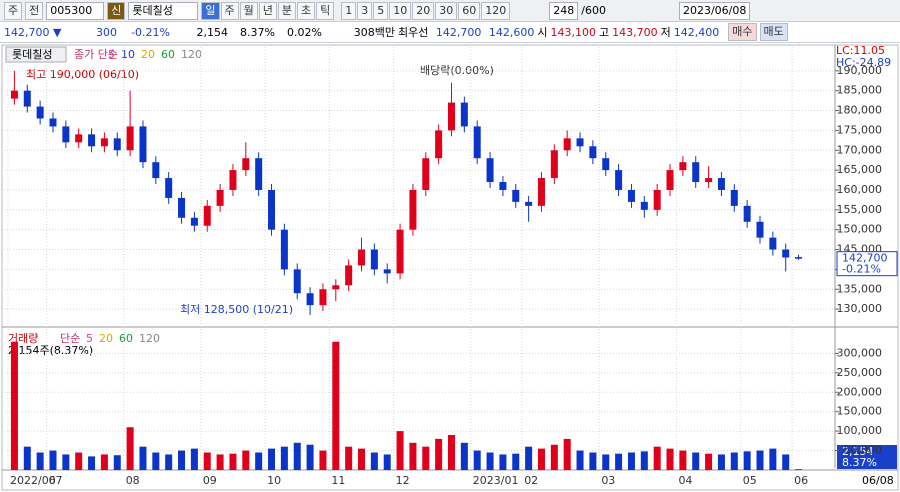 The image size is (900, 492). What do you see at coordinates (349, 10) in the screenshot?
I see `toolbar-button: 1` at bounding box center [349, 10].